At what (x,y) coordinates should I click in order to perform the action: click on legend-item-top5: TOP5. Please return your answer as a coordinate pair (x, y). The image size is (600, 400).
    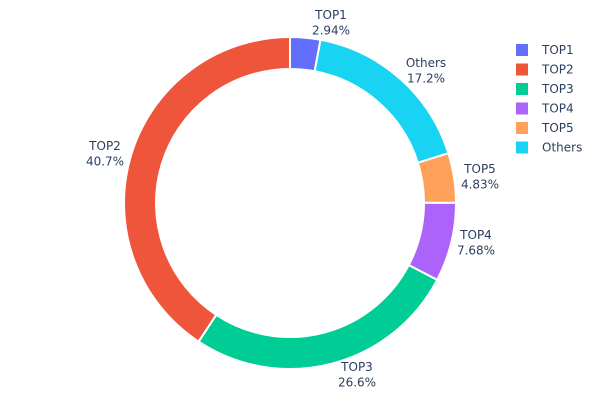
    Looking at the image, I should click on (545, 128).